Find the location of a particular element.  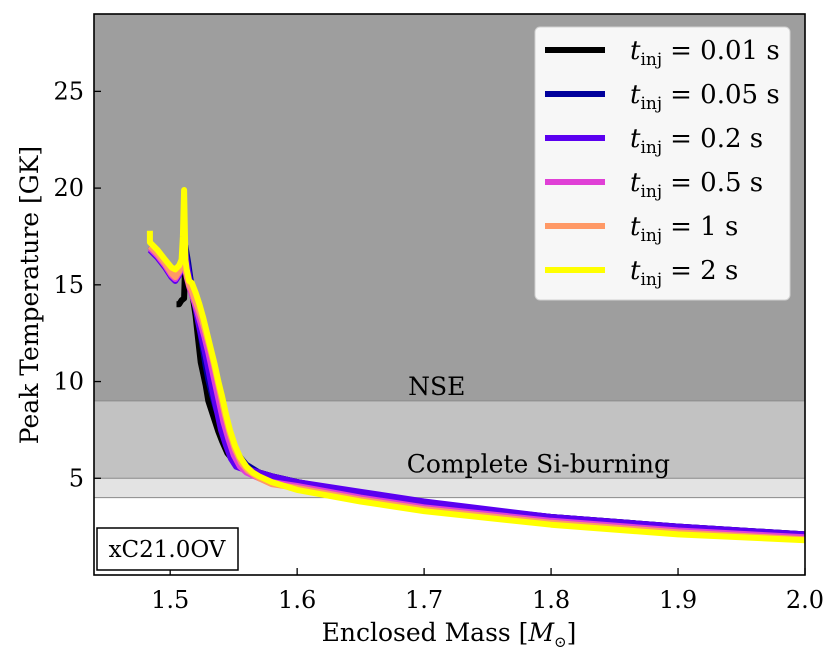

y-tick-label: 20 is located at coordinates (68, 188).